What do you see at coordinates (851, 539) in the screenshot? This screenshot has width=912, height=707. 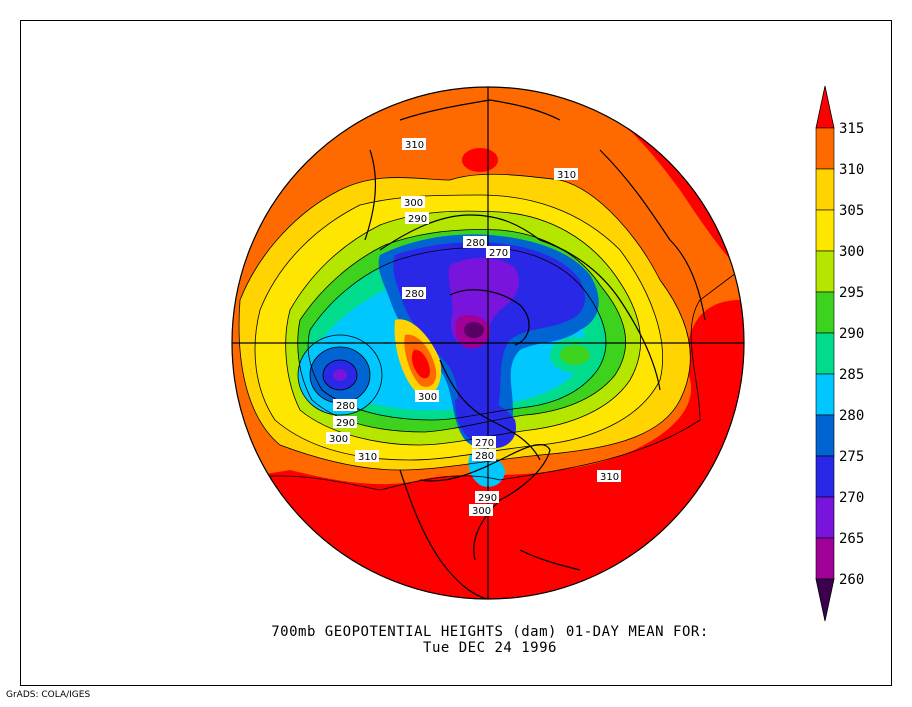 I see `colorbar-label: 265` at bounding box center [851, 539].